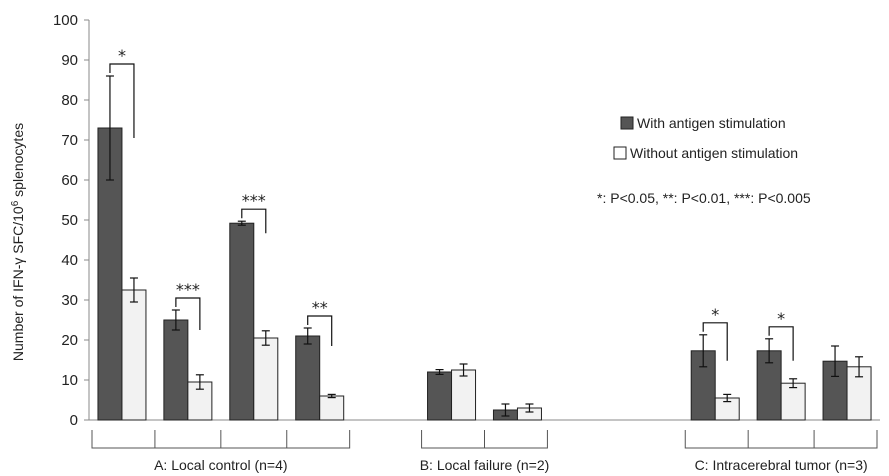 This screenshot has height=476, width=889. Describe the element at coordinates (69, 180) in the screenshot. I see `y-tick-label: 60` at that location.